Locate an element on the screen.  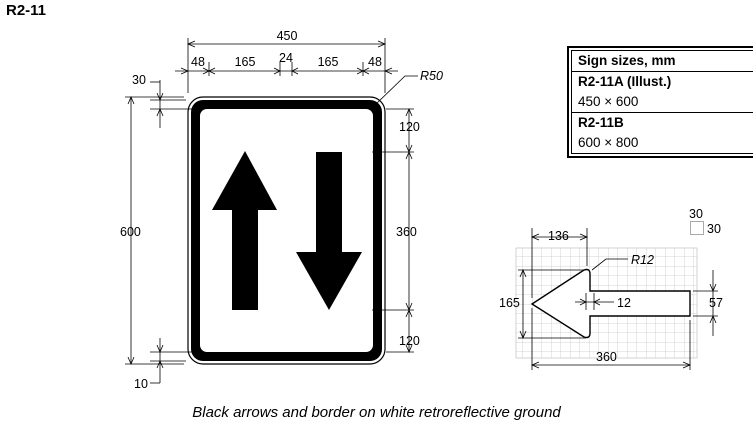
detail-total-length: 360 is located at coordinates (606, 357).